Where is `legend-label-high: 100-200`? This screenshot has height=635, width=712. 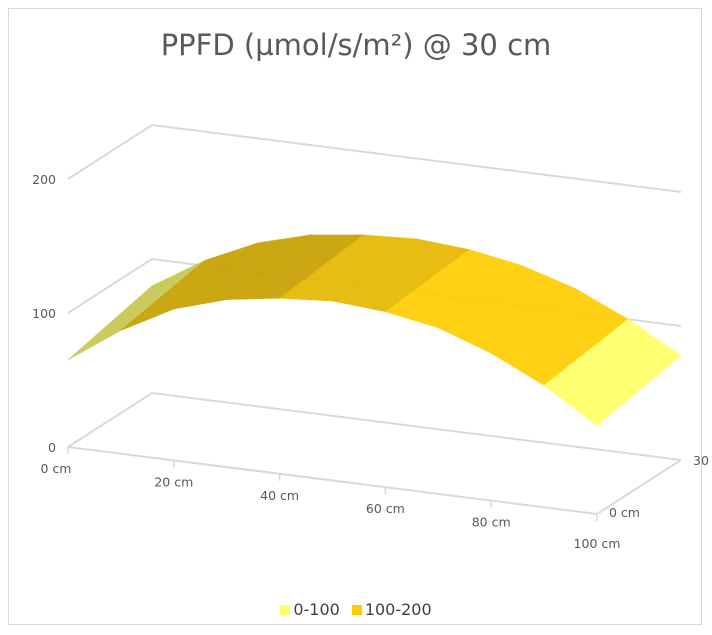
legend-label-high: 100-200 is located at coordinates (398, 609).